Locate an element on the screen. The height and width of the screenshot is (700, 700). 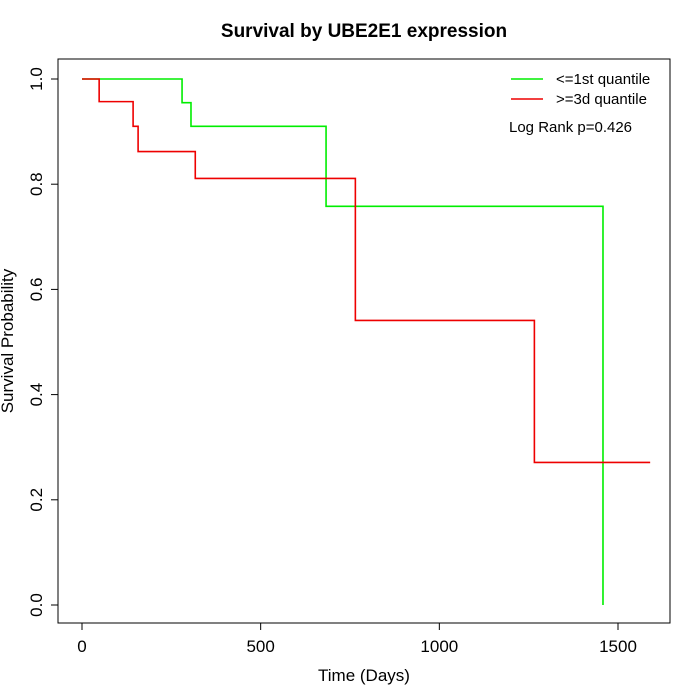
log-rank-annotation: Log Rank p=0.426 is located at coordinates (570, 127).